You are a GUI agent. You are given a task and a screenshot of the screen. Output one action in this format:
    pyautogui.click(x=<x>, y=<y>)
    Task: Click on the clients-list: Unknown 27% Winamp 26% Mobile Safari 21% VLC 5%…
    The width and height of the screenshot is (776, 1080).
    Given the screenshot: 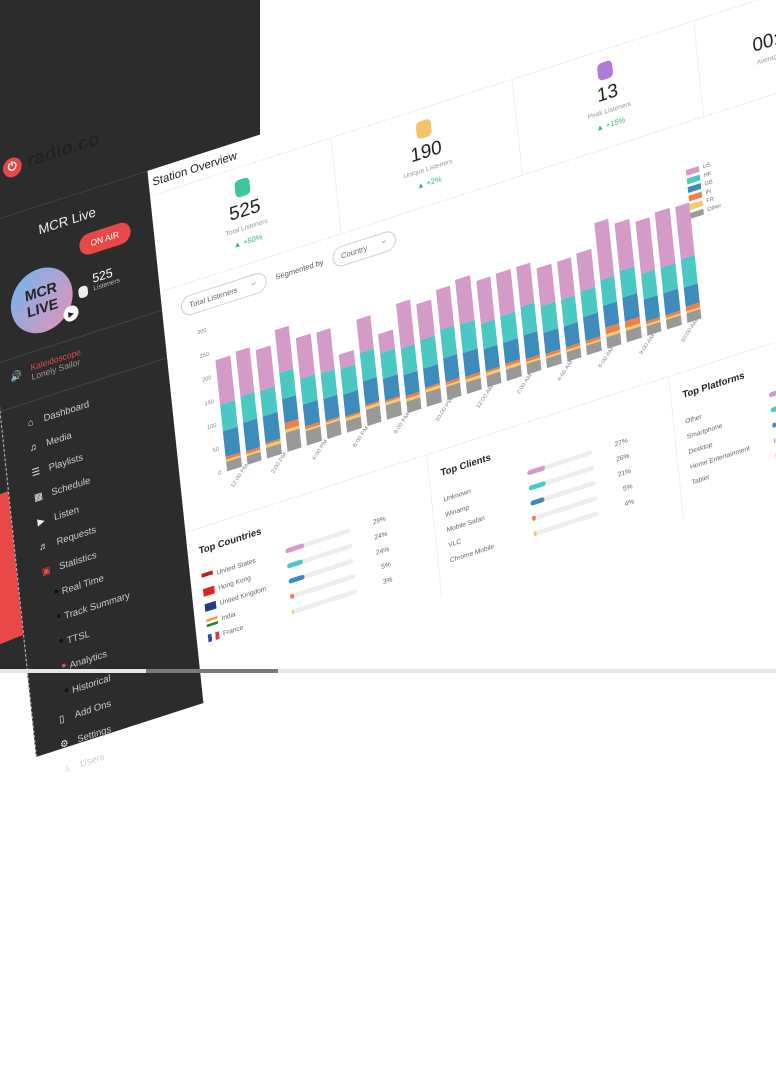 What is the action you would take?
    pyautogui.click(x=556, y=495)
    